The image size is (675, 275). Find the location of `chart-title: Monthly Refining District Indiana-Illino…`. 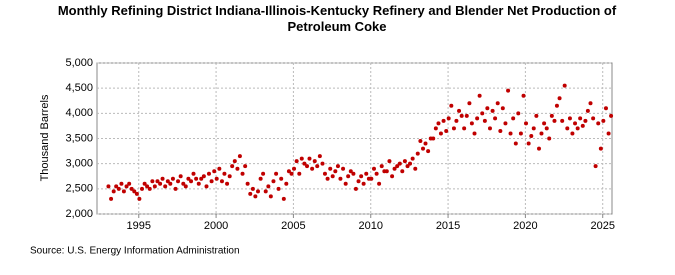

chart-title: Monthly Refining District Indiana-Illino… is located at coordinates (337, 18).